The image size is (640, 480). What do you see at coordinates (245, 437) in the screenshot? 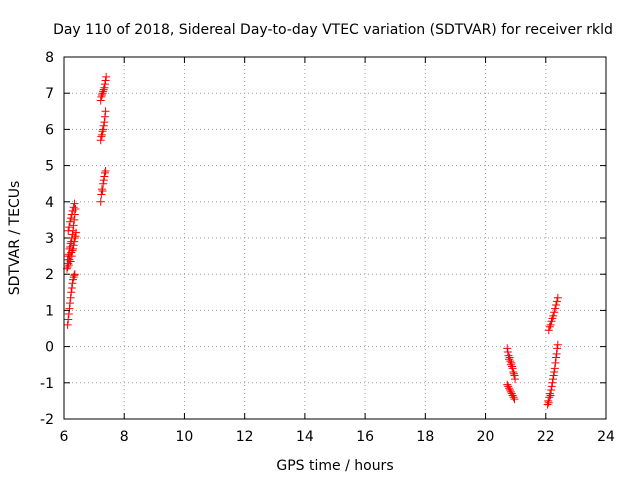
I see `x-tick-label: 12` at bounding box center [245, 437].